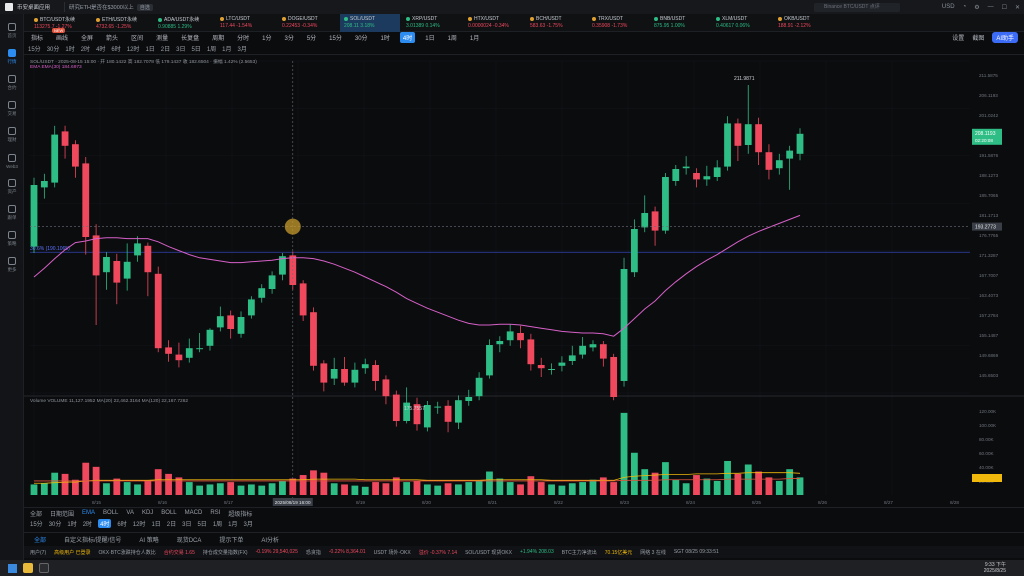 The height and width of the screenshot is (576, 1024). I want to click on ticker-item: BTC/USDT永续 113275.7 -1.27%, so click(60, 23).